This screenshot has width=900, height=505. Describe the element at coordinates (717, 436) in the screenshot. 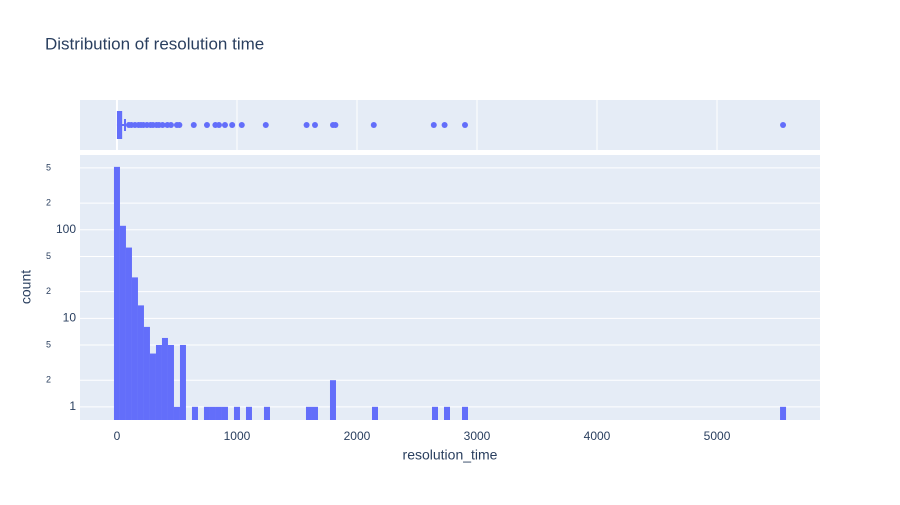

I see `x-tick-label: 5000` at that location.